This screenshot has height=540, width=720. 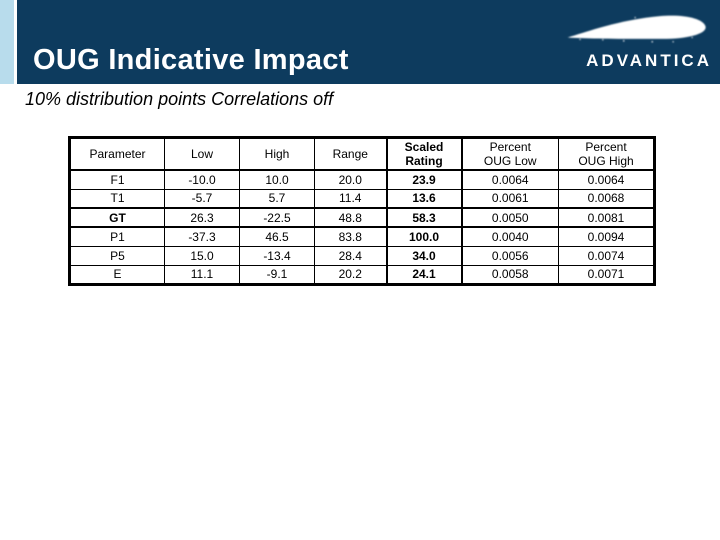 What do you see at coordinates (424, 255) in the screenshot?
I see `table-cell: 34.0` at bounding box center [424, 255].